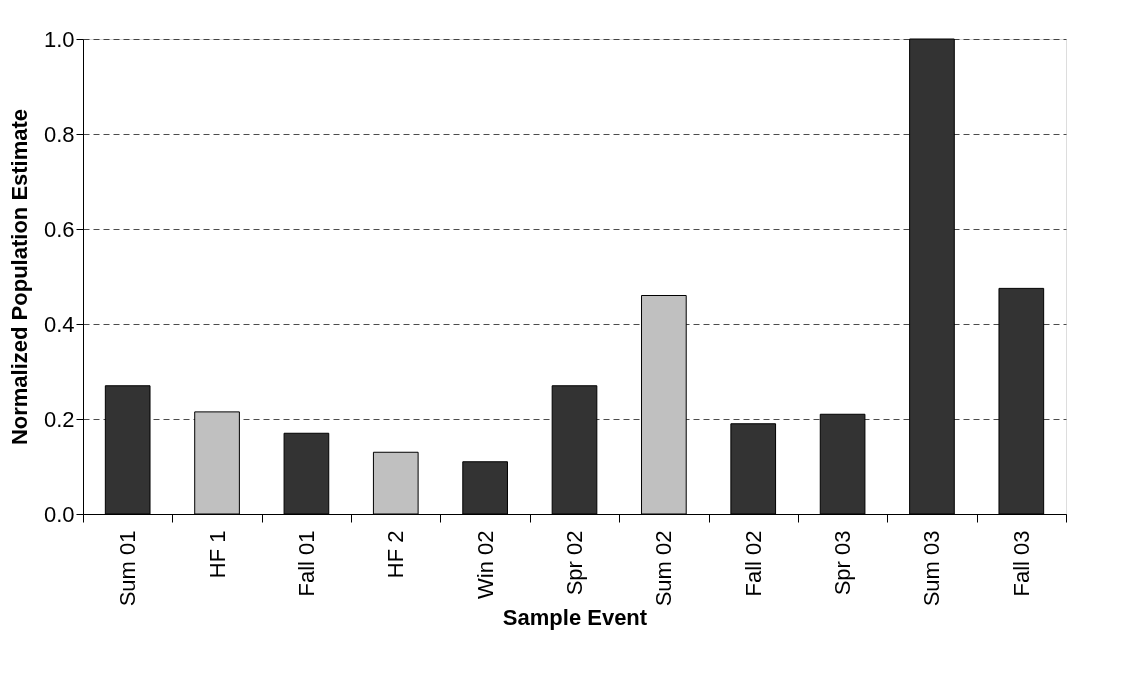  Describe the element at coordinates (59, 229) in the screenshot. I see `y-tick-label: 0.6` at that location.